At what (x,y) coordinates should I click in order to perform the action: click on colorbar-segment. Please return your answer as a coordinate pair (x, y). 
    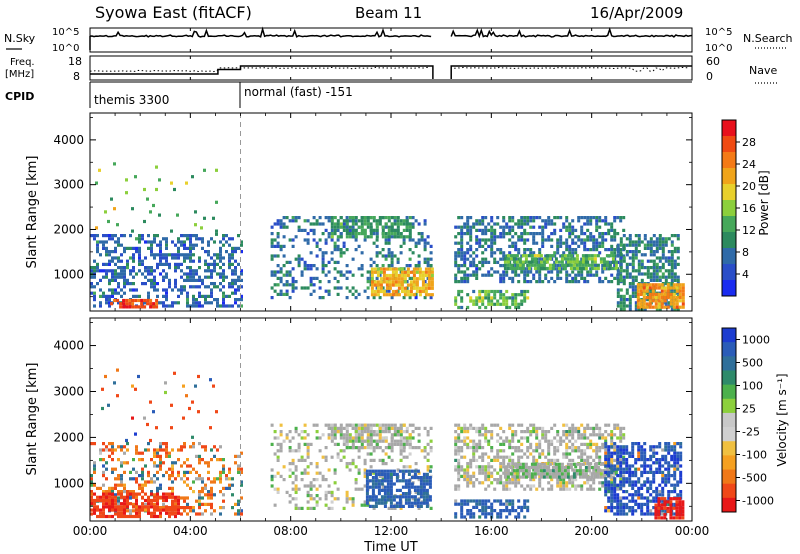
    Looking at the image, I should click on (729, 192).